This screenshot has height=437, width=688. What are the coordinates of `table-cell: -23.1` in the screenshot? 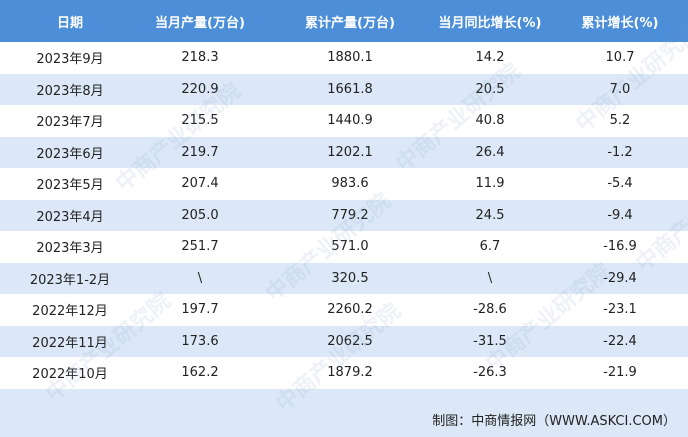 It's located at (620, 310).